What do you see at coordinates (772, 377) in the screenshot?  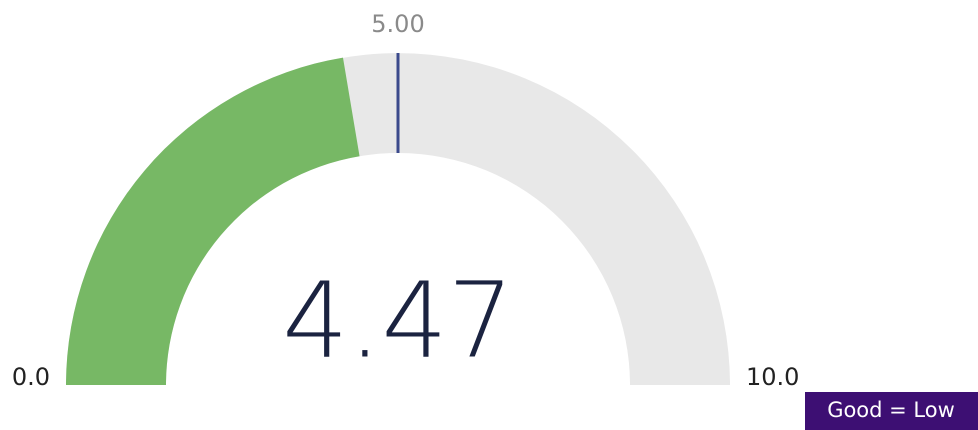 I see `tick-label: 10.0` at bounding box center [772, 377].